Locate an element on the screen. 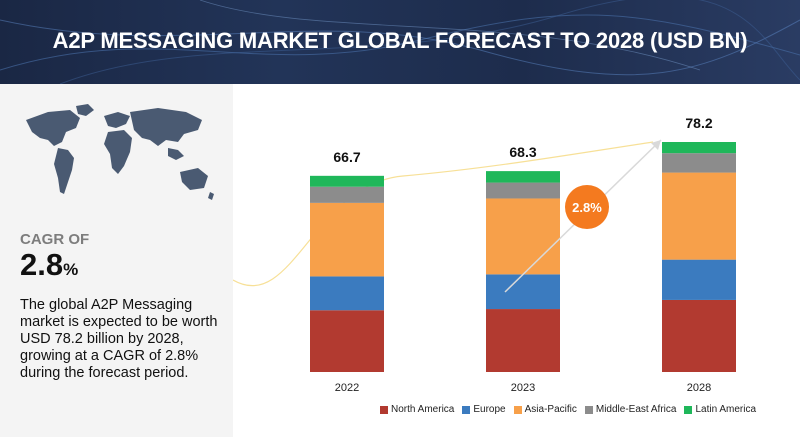  cagr-label: CAGR OF is located at coordinates (55, 239).